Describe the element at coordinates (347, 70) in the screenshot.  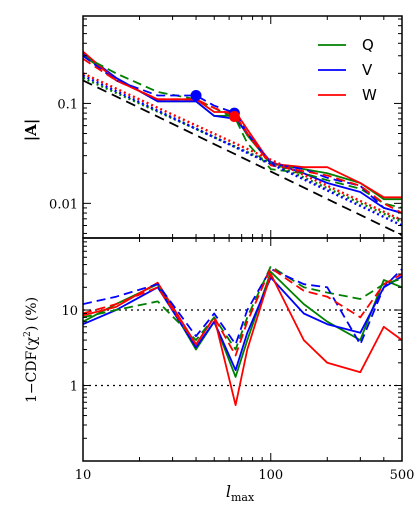
I see `legend: QVW` at that location.